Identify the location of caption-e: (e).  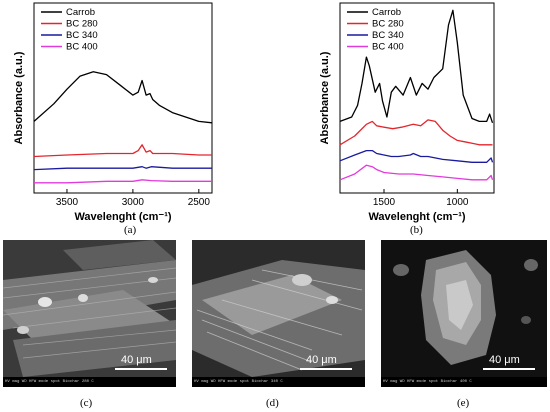
(463, 403).